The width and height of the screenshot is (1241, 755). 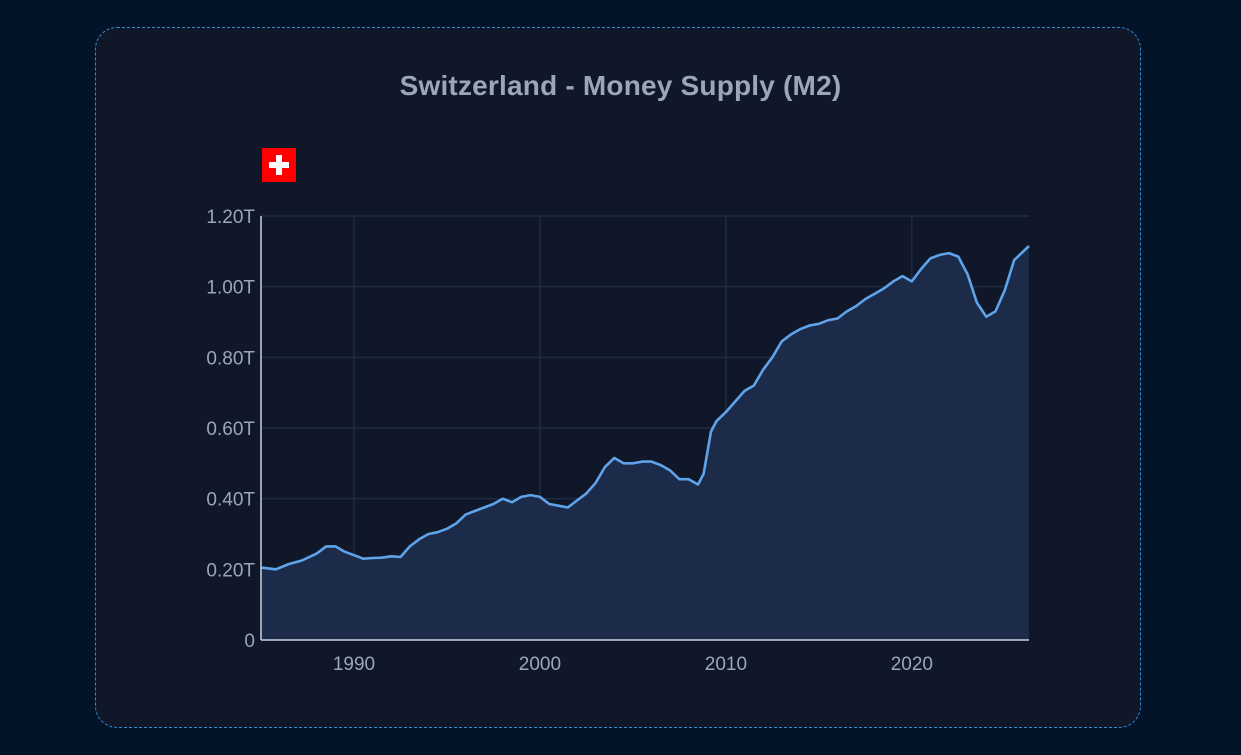 I want to click on y-axis-labels: 0 0.20T 0.40T 0.60T 0.80T 1.00T 1.20T, so click(x=230, y=429).